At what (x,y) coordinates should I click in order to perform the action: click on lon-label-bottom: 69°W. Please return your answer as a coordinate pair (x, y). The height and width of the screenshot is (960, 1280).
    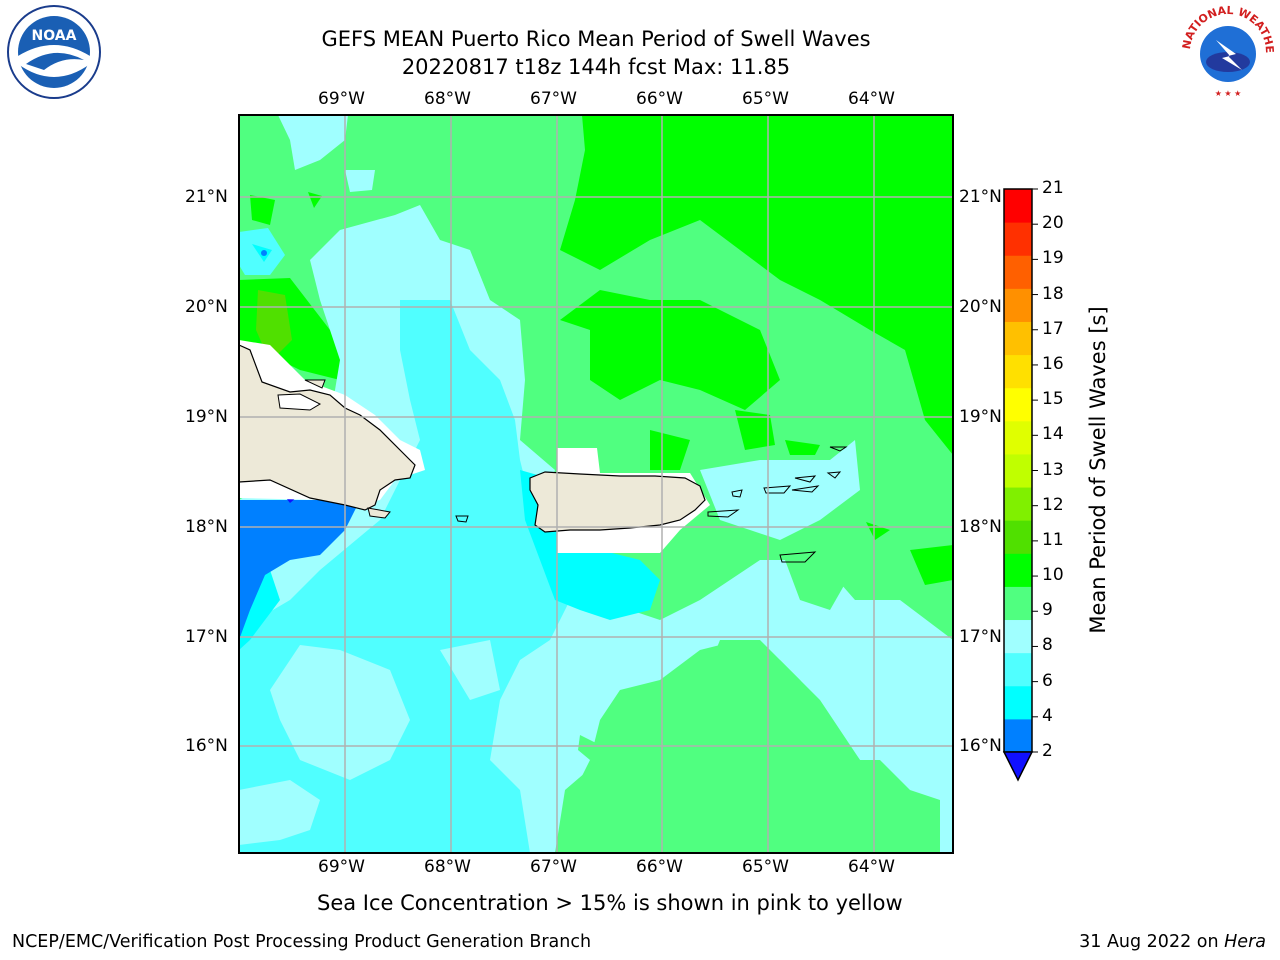
    Looking at the image, I should click on (341, 867).